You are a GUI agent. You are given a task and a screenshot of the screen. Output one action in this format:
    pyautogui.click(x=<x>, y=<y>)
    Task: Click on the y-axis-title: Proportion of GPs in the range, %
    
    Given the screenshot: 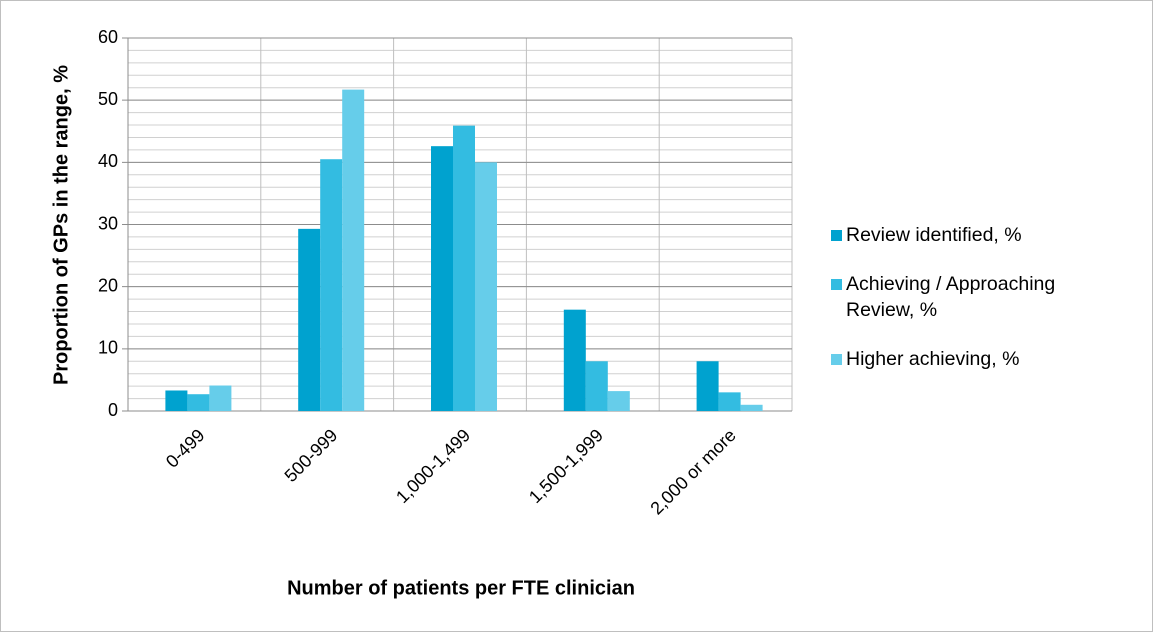 What is the action you would take?
    pyautogui.click(x=61, y=225)
    